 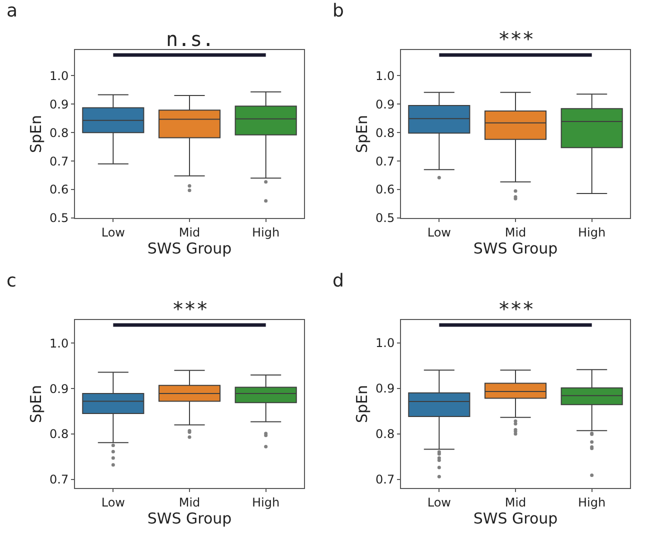 What do you see at coordinates (338, 11) in the screenshot?
I see `chart-title: b` at bounding box center [338, 11].